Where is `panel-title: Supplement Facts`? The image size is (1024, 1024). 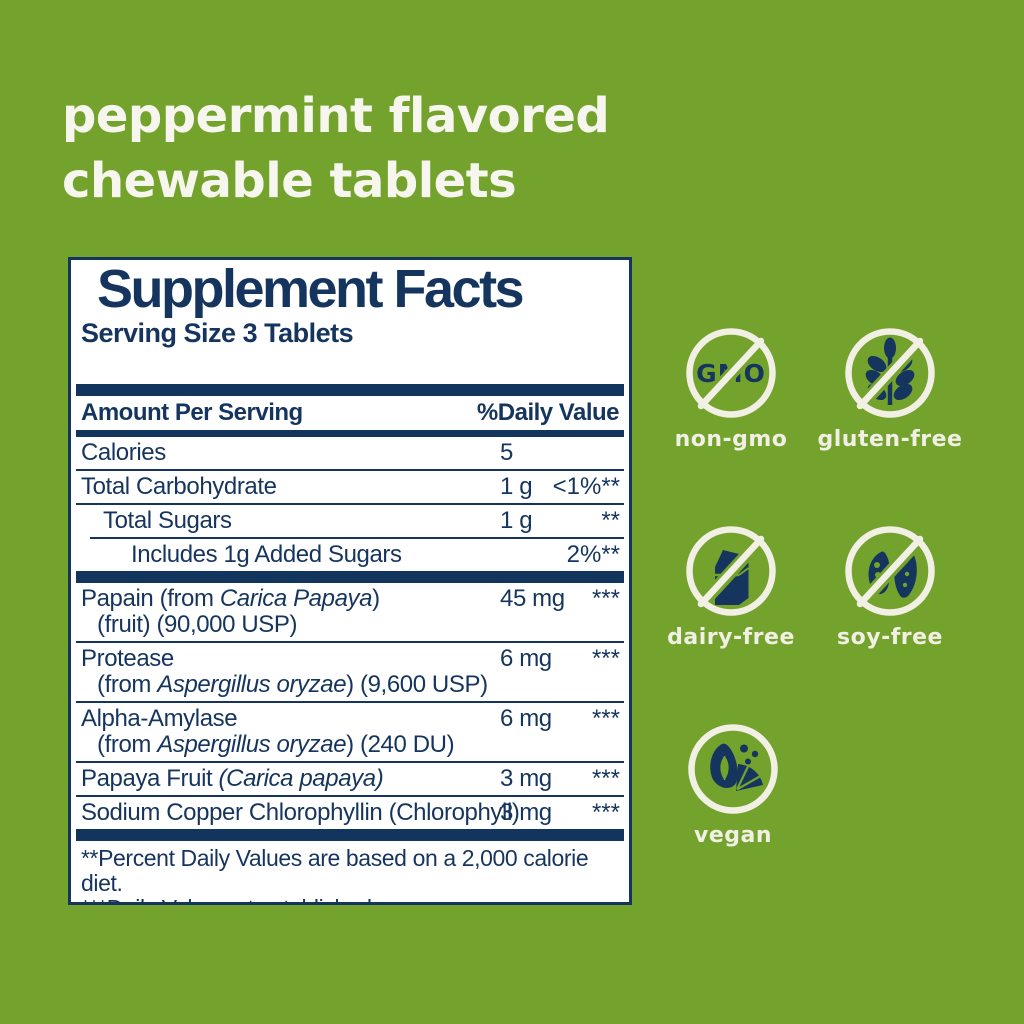 panel-title: Supplement Facts is located at coordinates (311, 289).